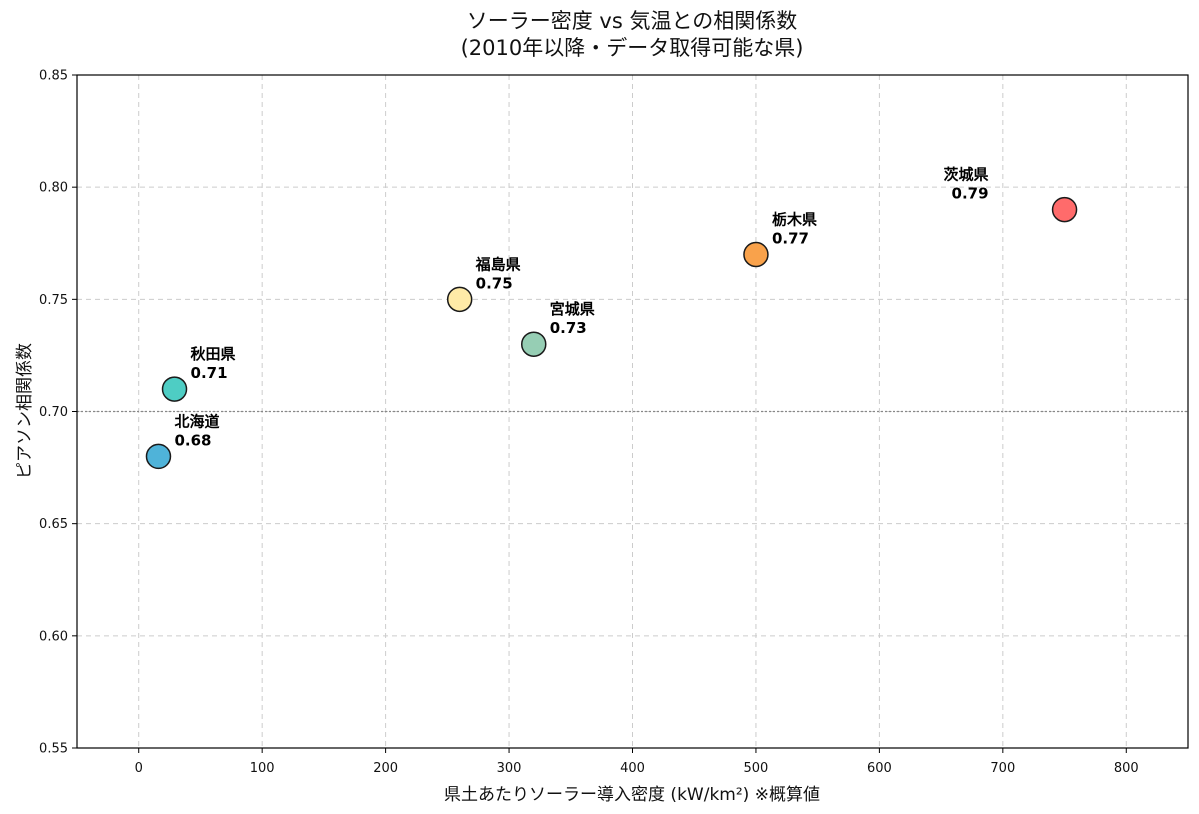 The height and width of the screenshot is (814, 1199). I want to click on y-tick-label: 0.60, so click(53, 636).